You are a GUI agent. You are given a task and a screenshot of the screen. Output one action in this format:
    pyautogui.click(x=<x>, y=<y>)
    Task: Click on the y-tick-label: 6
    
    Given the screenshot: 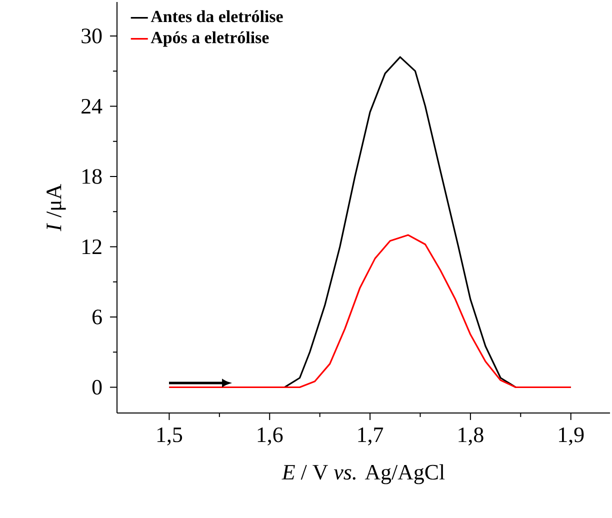 What is the action you would take?
    pyautogui.click(x=97, y=317)
    